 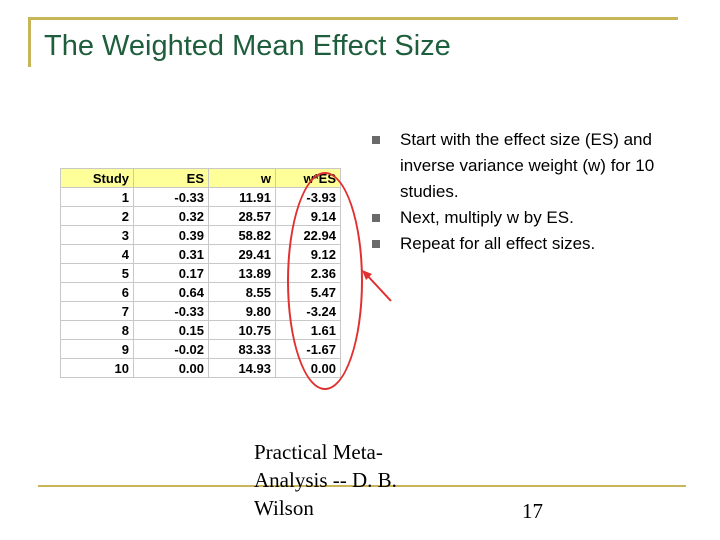 What do you see at coordinates (97, 311) in the screenshot?
I see `study-cell: 7` at bounding box center [97, 311].